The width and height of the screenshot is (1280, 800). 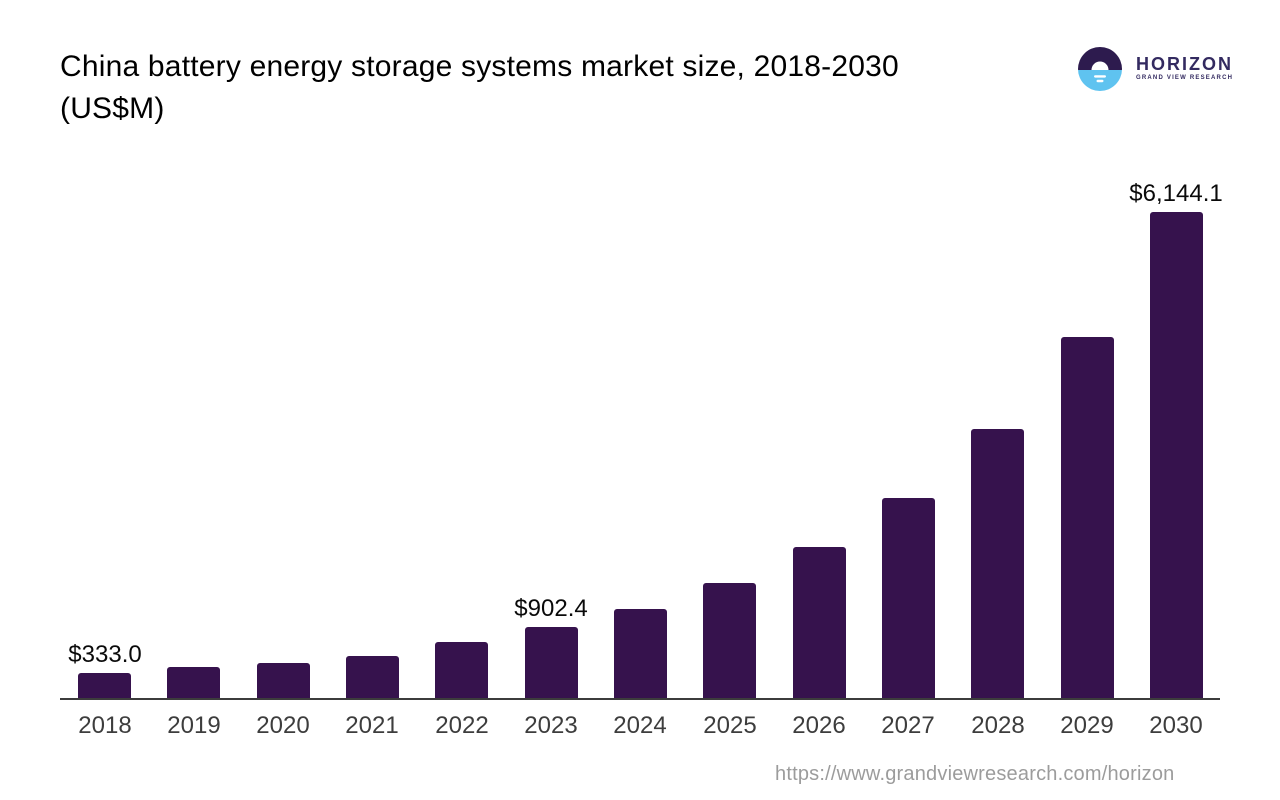 What do you see at coordinates (1087, 518) in the screenshot?
I see `bar-2029` at bounding box center [1087, 518].